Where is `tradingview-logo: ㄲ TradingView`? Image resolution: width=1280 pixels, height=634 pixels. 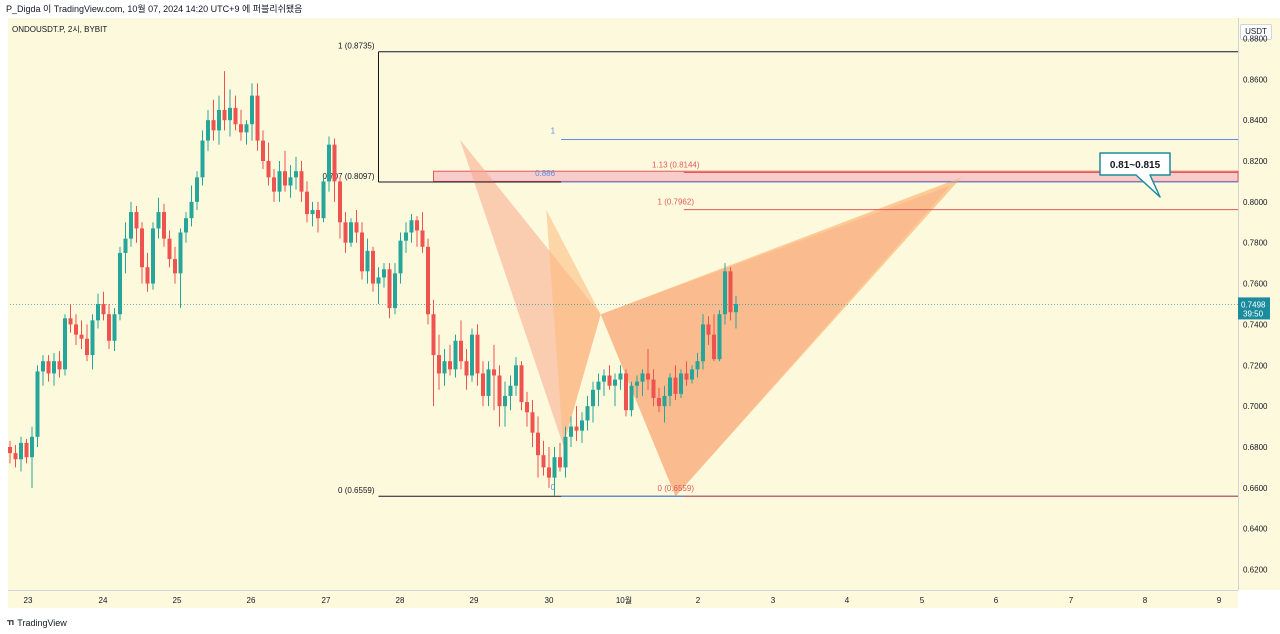
tradingview-logo: ㄲ TradingView is located at coordinates (36, 622).